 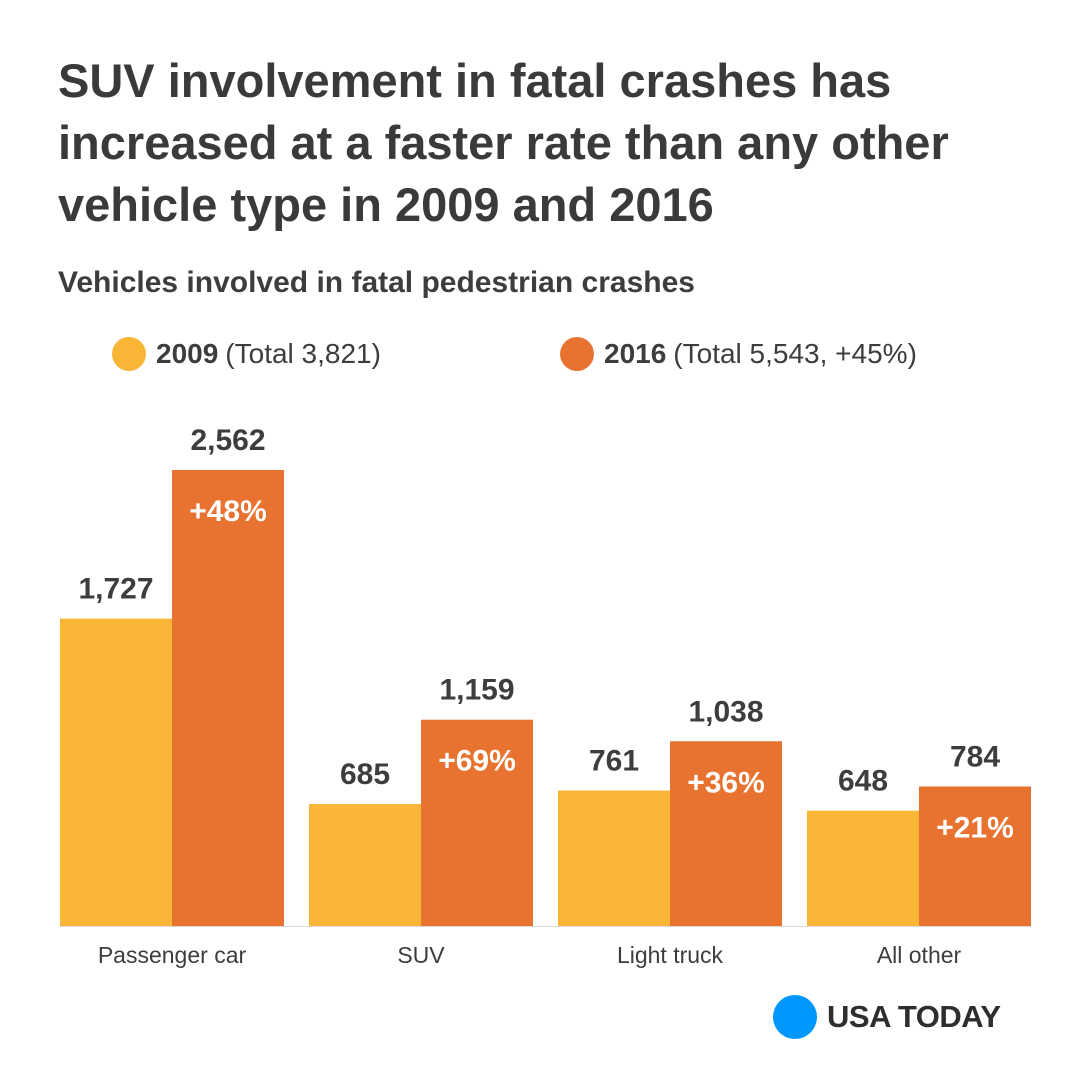 I want to click on legend-item-2016: 2016 (Total 5,543, +45%), so click(x=738, y=354).